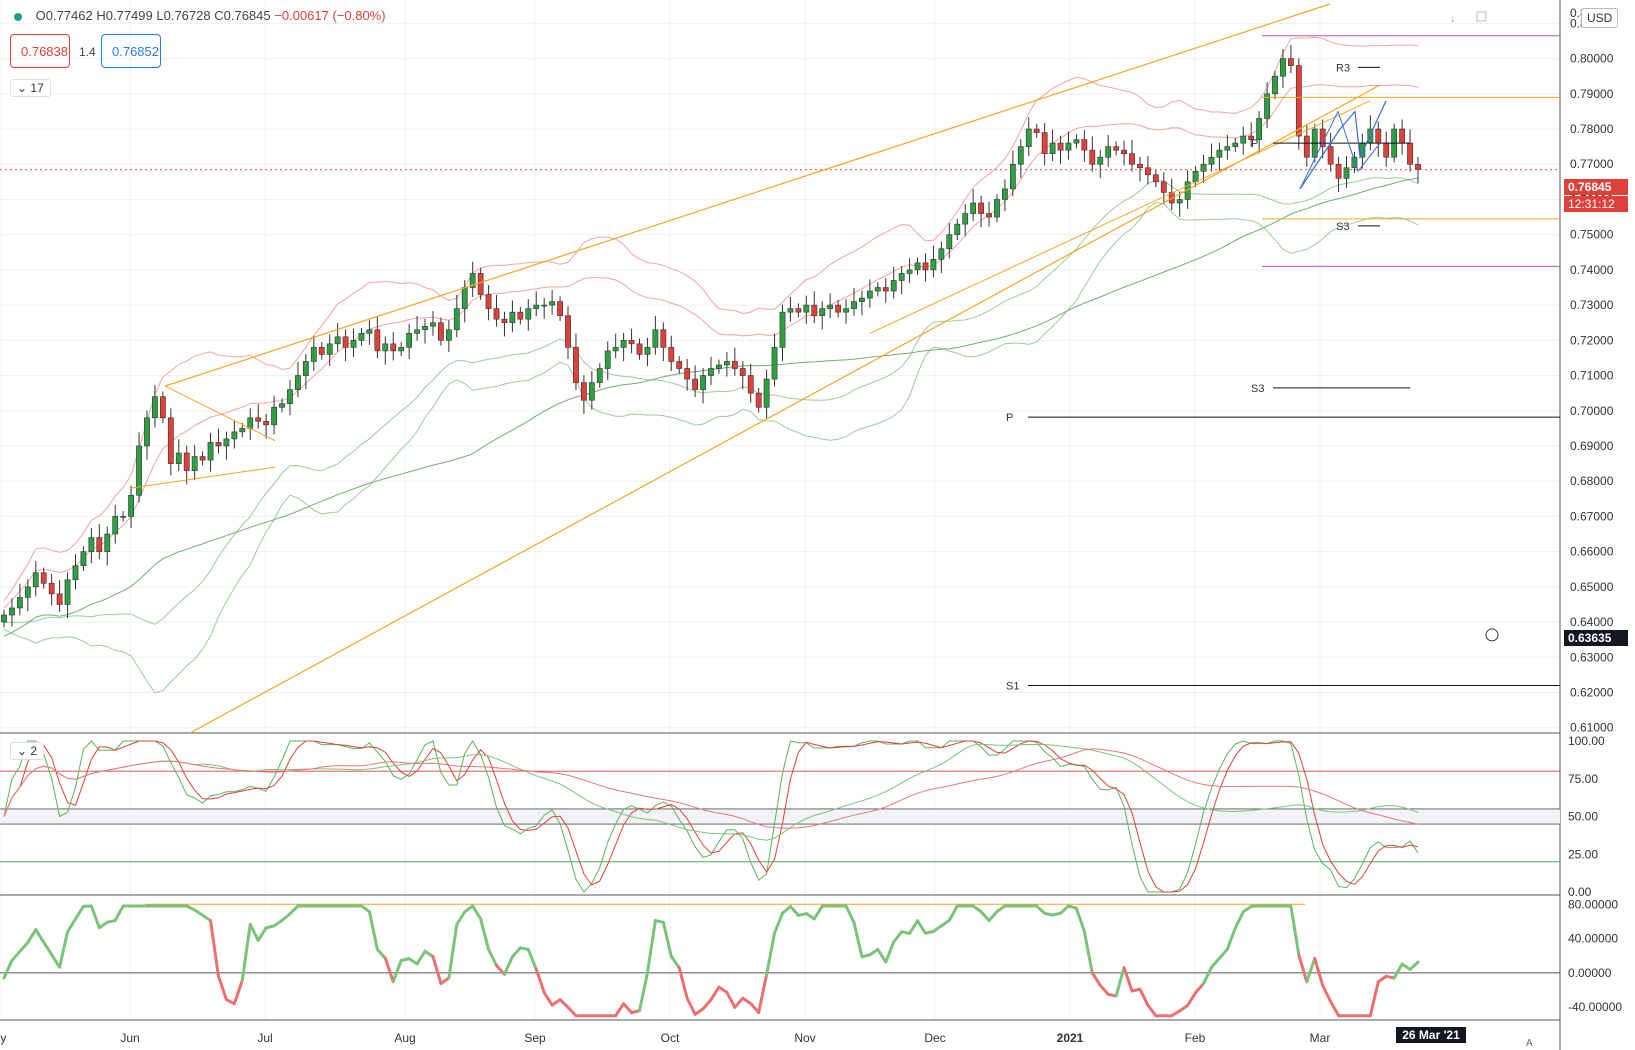 The image size is (1635, 1050). What do you see at coordinates (131, 51) in the screenshot?
I see `buy-button: 0.76852` at bounding box center [131, 51].